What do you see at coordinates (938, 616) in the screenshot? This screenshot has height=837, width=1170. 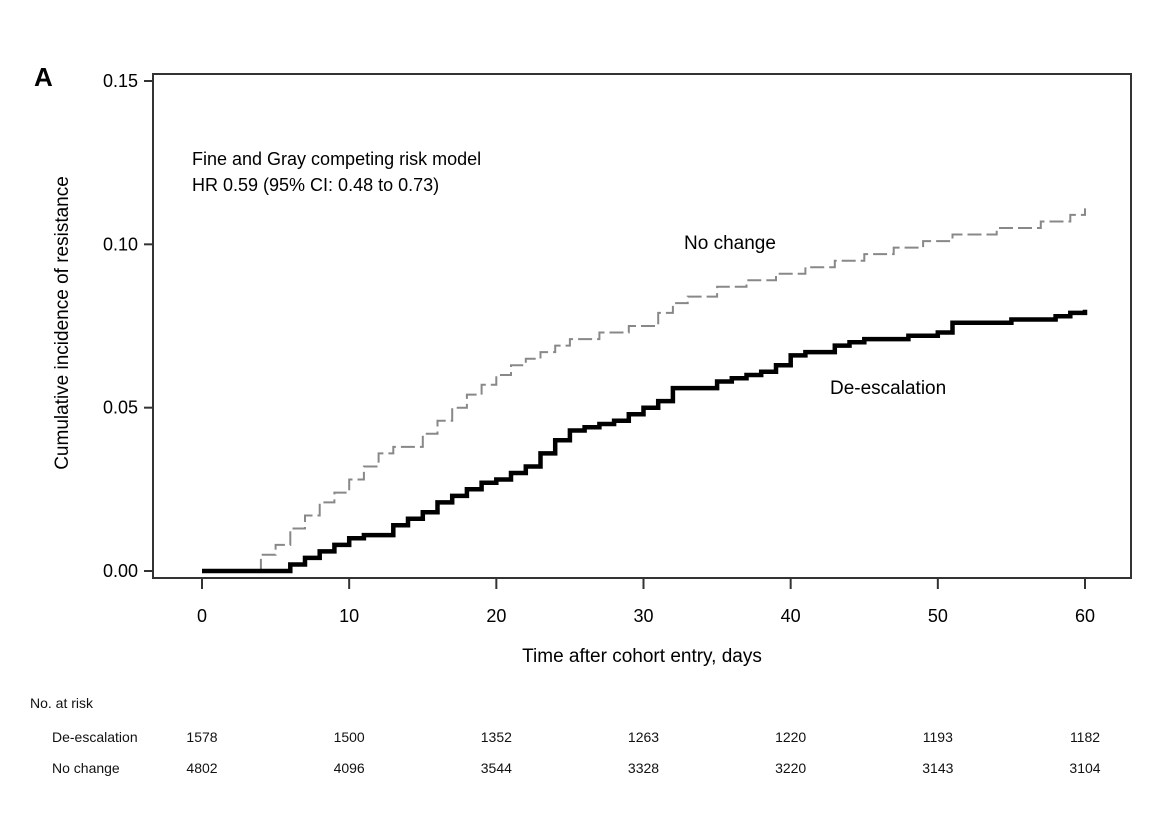 I see `x-tick-label: 50` at bounding box center [938, 616].